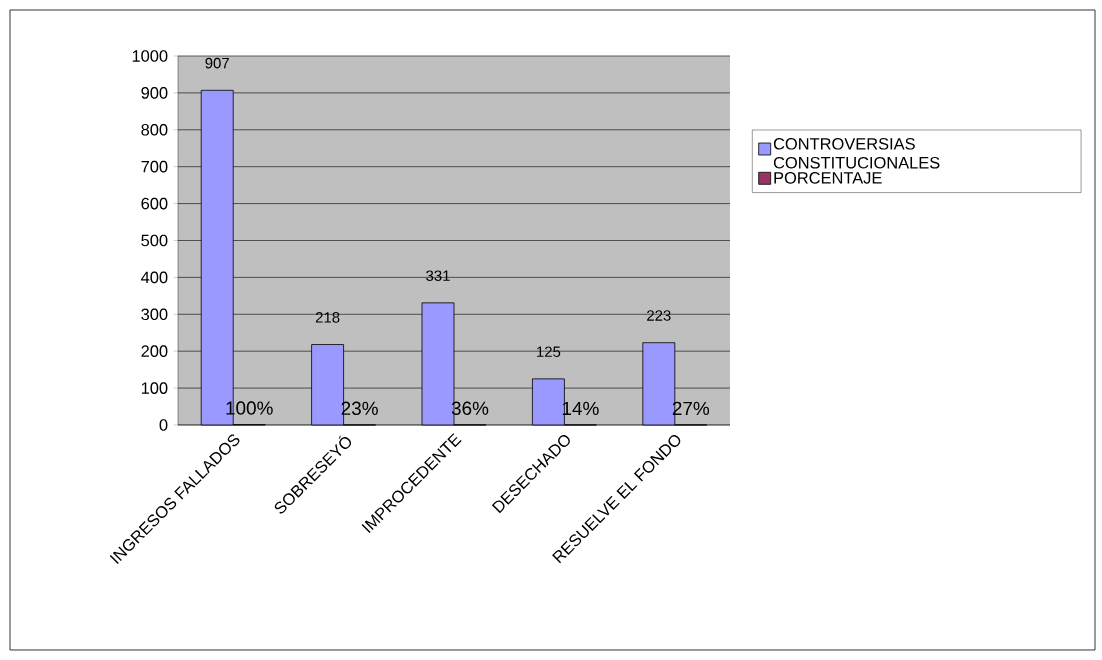 This screenshot has height=660, width=1102. Describe the element at coordinates (659, 315) in the screenshot. I see `data-label: 223` at that location.